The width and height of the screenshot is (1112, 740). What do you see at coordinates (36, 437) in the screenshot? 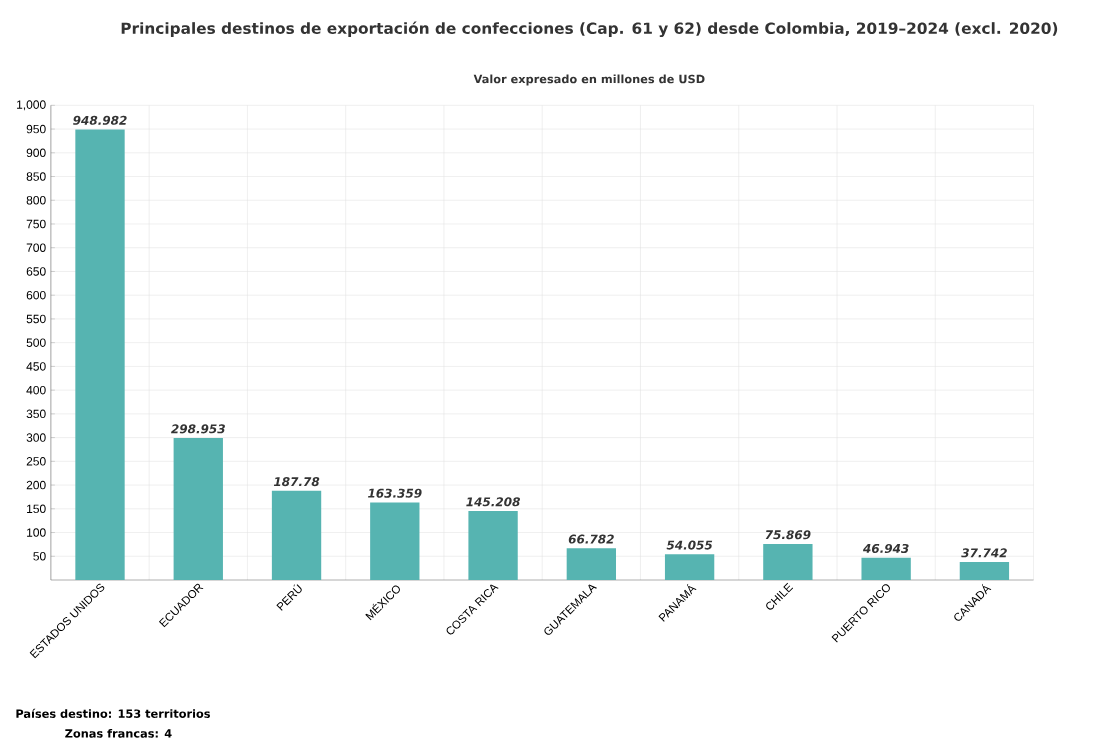
I see `y-tick-label: 300` at bounding box center [36, 437].